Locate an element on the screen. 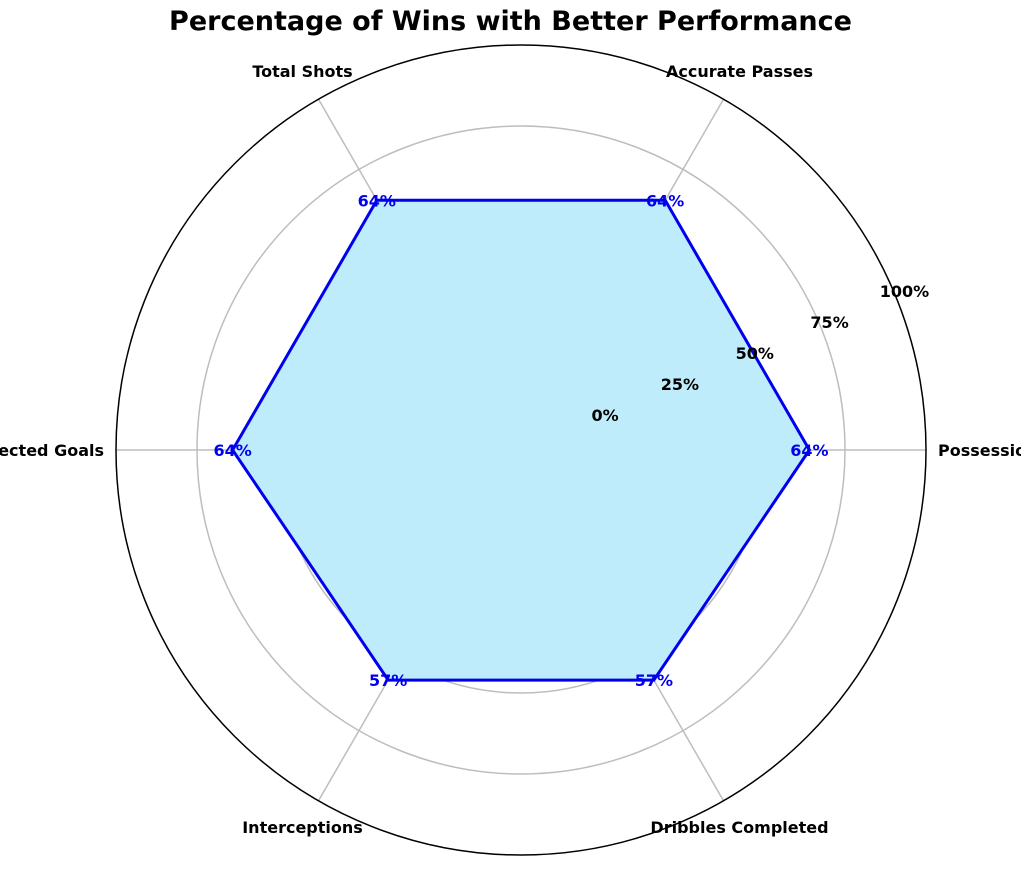 Image resolution: width=1021 pixels, height=870 pixels. value-label-3: 64% is located at coordinates (232, 450).